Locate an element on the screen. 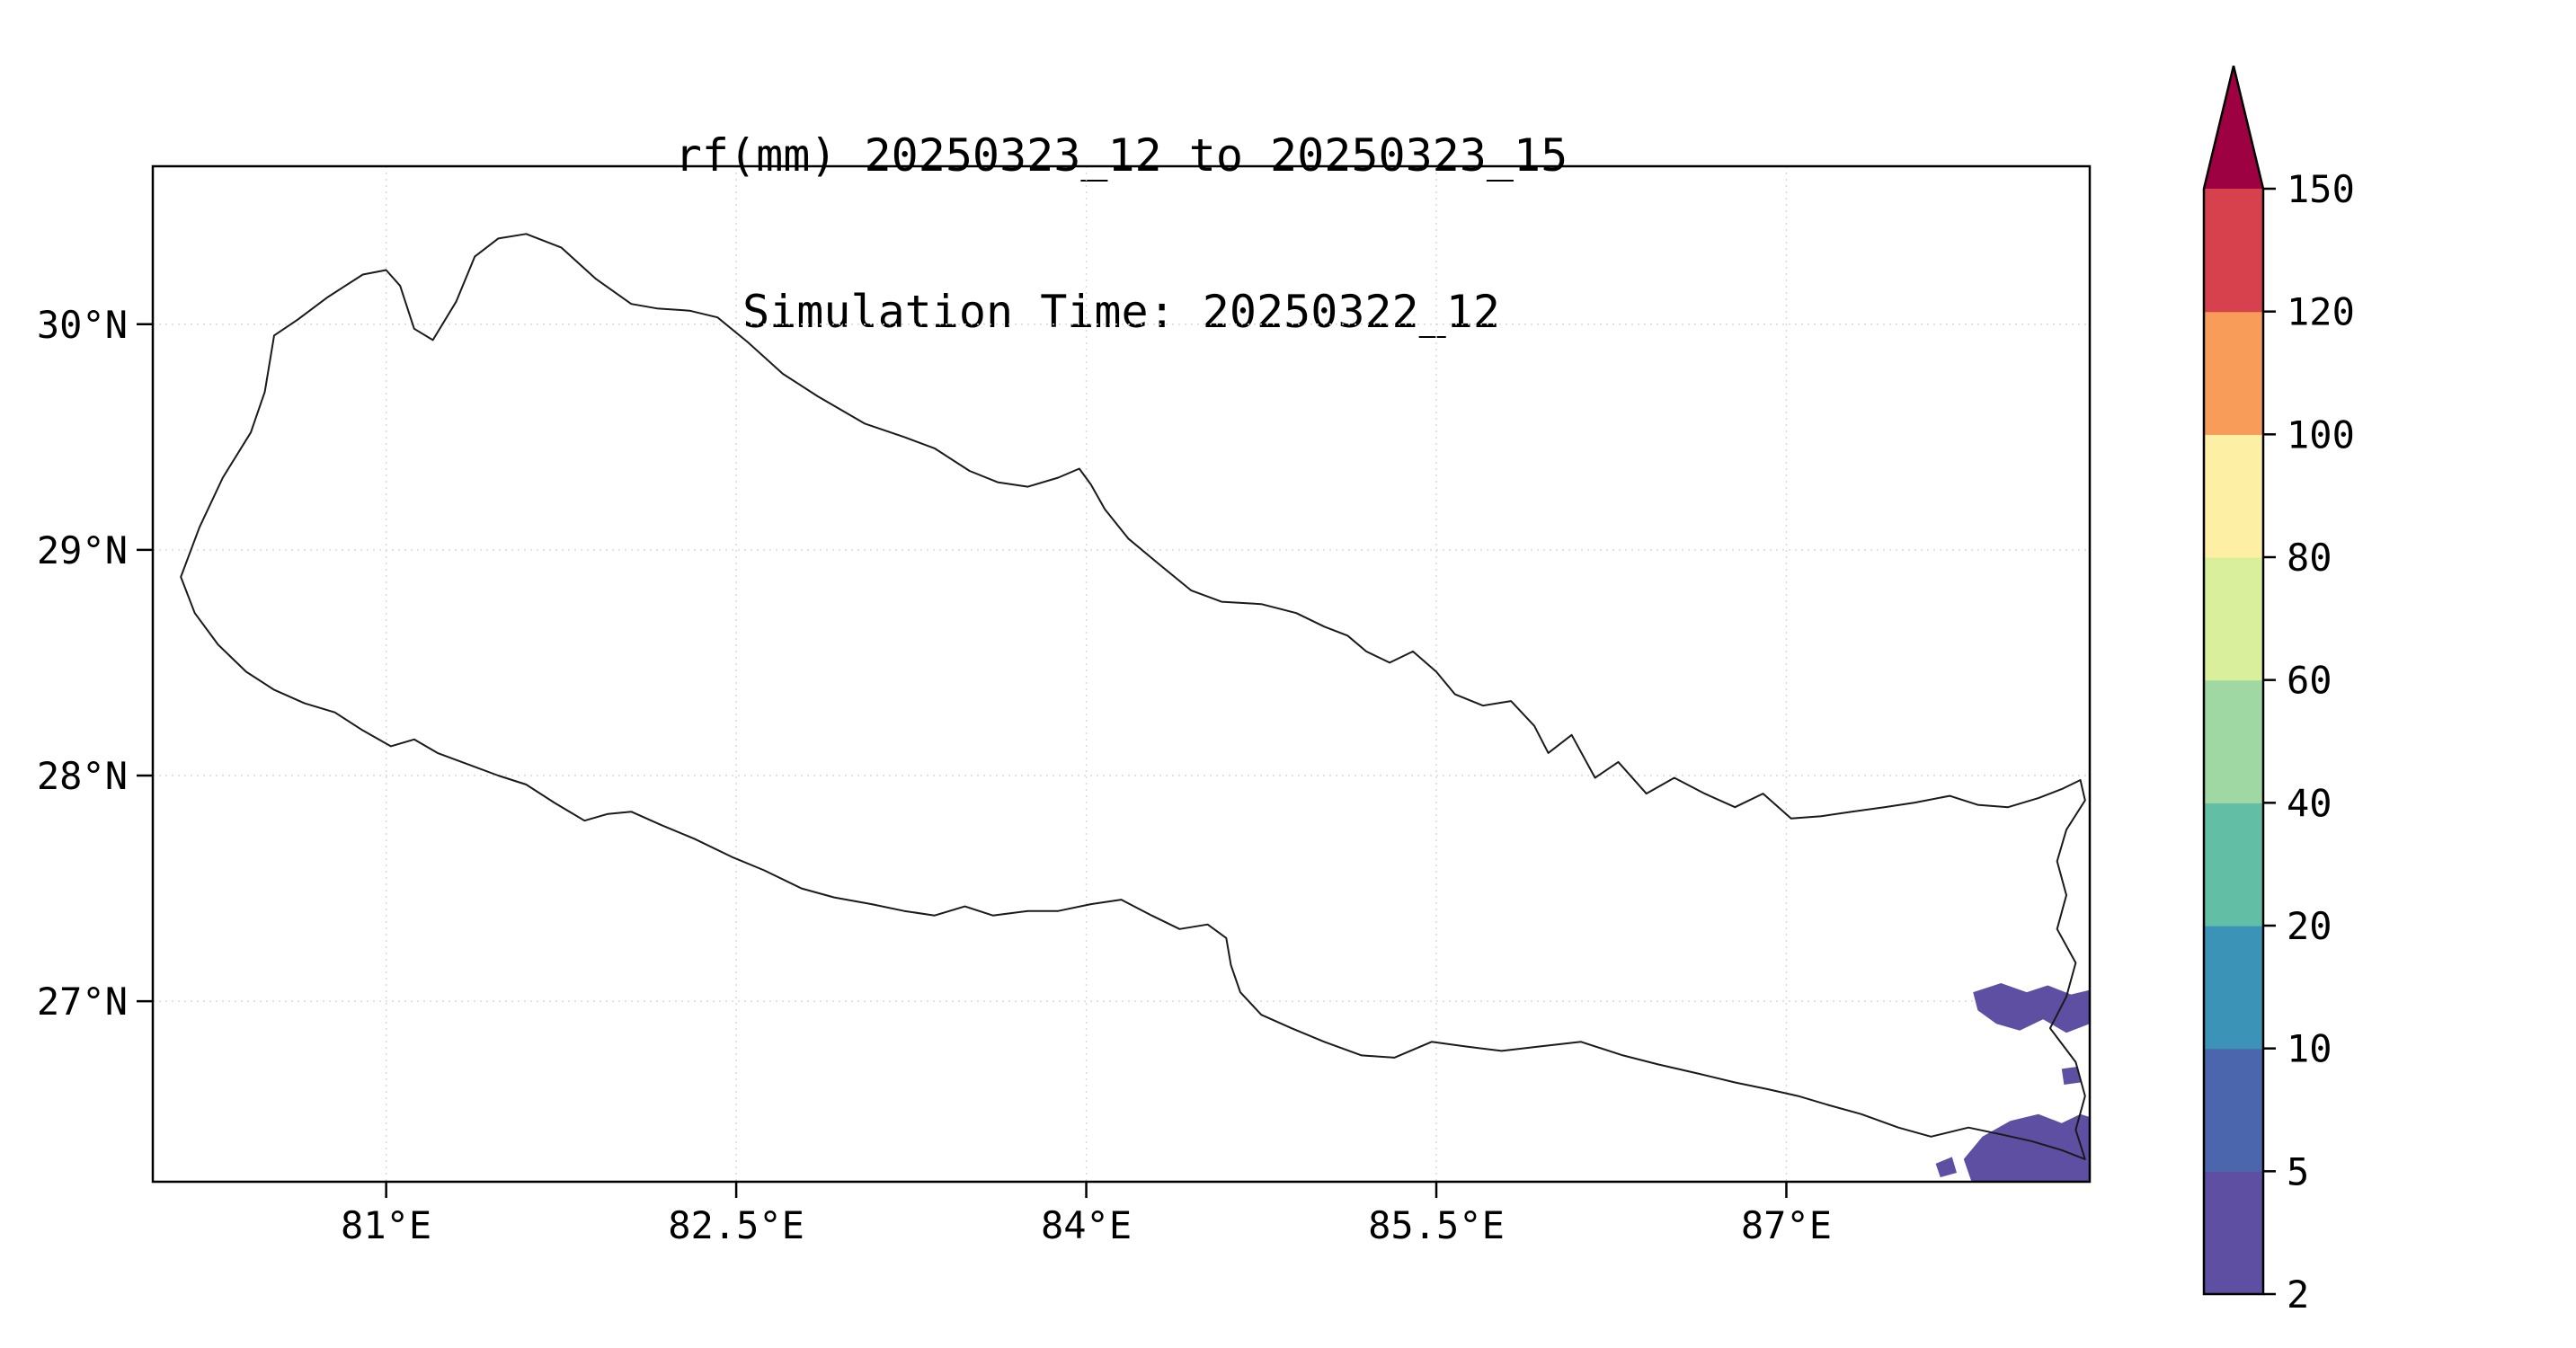 The height and width of the screenshot is (1348, 2576). title-line-2: Simulation Time: 20250322_12 is located at coordinates (1121, 312).